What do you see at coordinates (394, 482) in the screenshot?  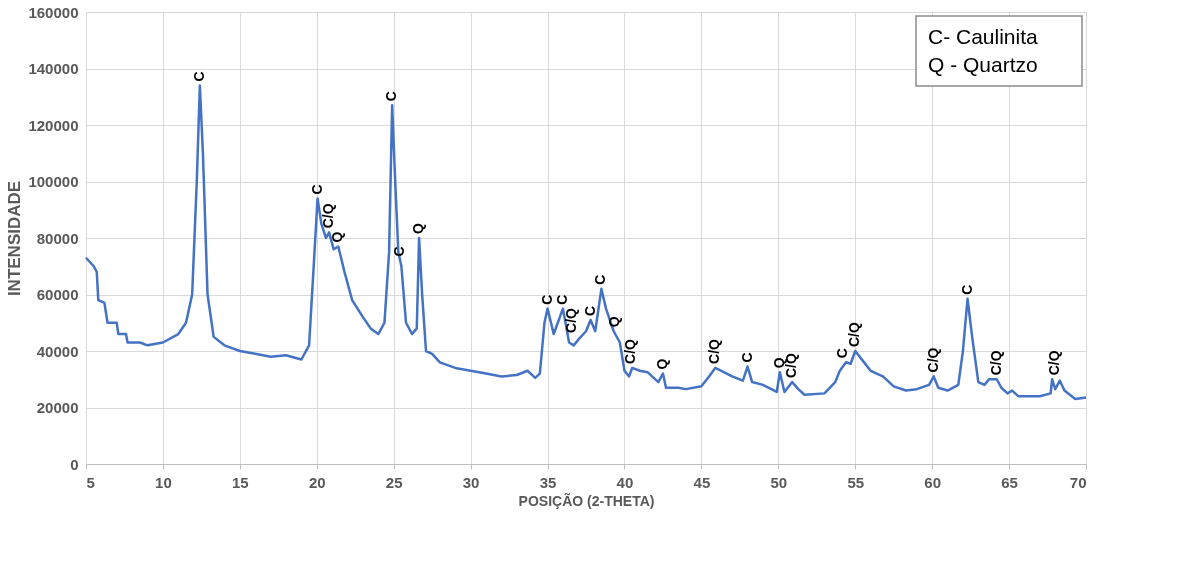 I see `x-tick-label: 25` at bounding box center [394, 482].